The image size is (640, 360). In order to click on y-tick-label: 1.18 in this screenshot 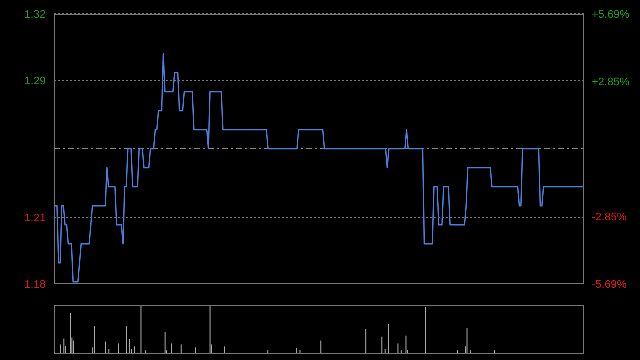, I will do `click(35, 285)`.